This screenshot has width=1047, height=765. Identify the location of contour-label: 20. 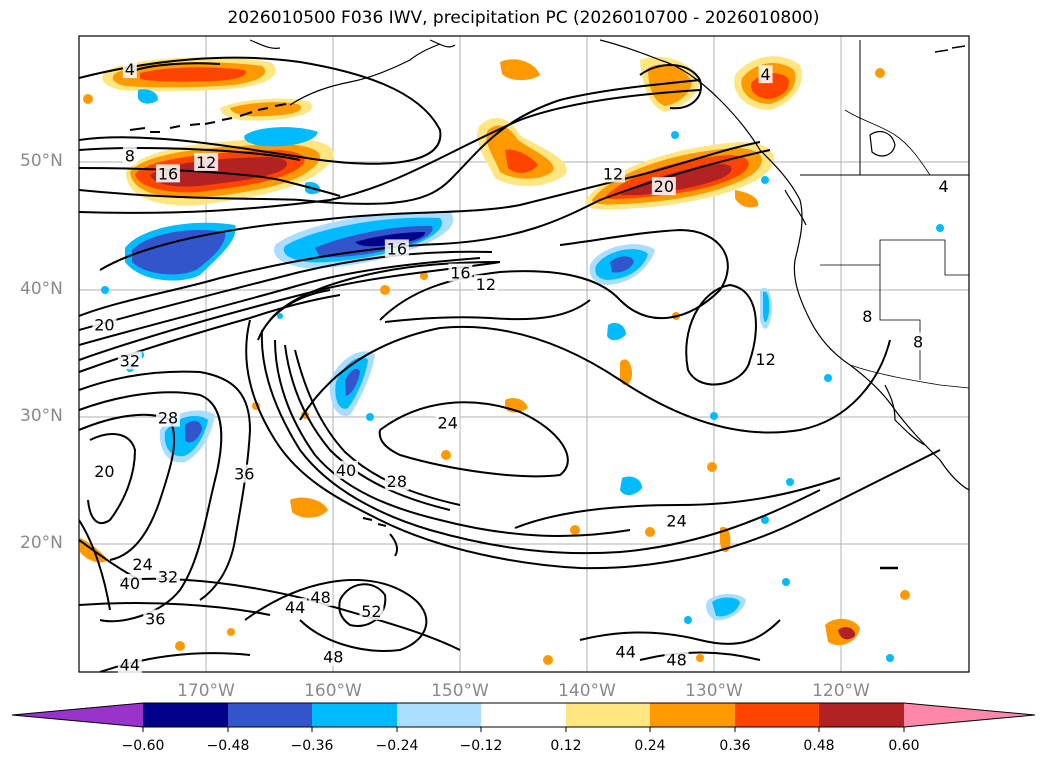
(664, 186).